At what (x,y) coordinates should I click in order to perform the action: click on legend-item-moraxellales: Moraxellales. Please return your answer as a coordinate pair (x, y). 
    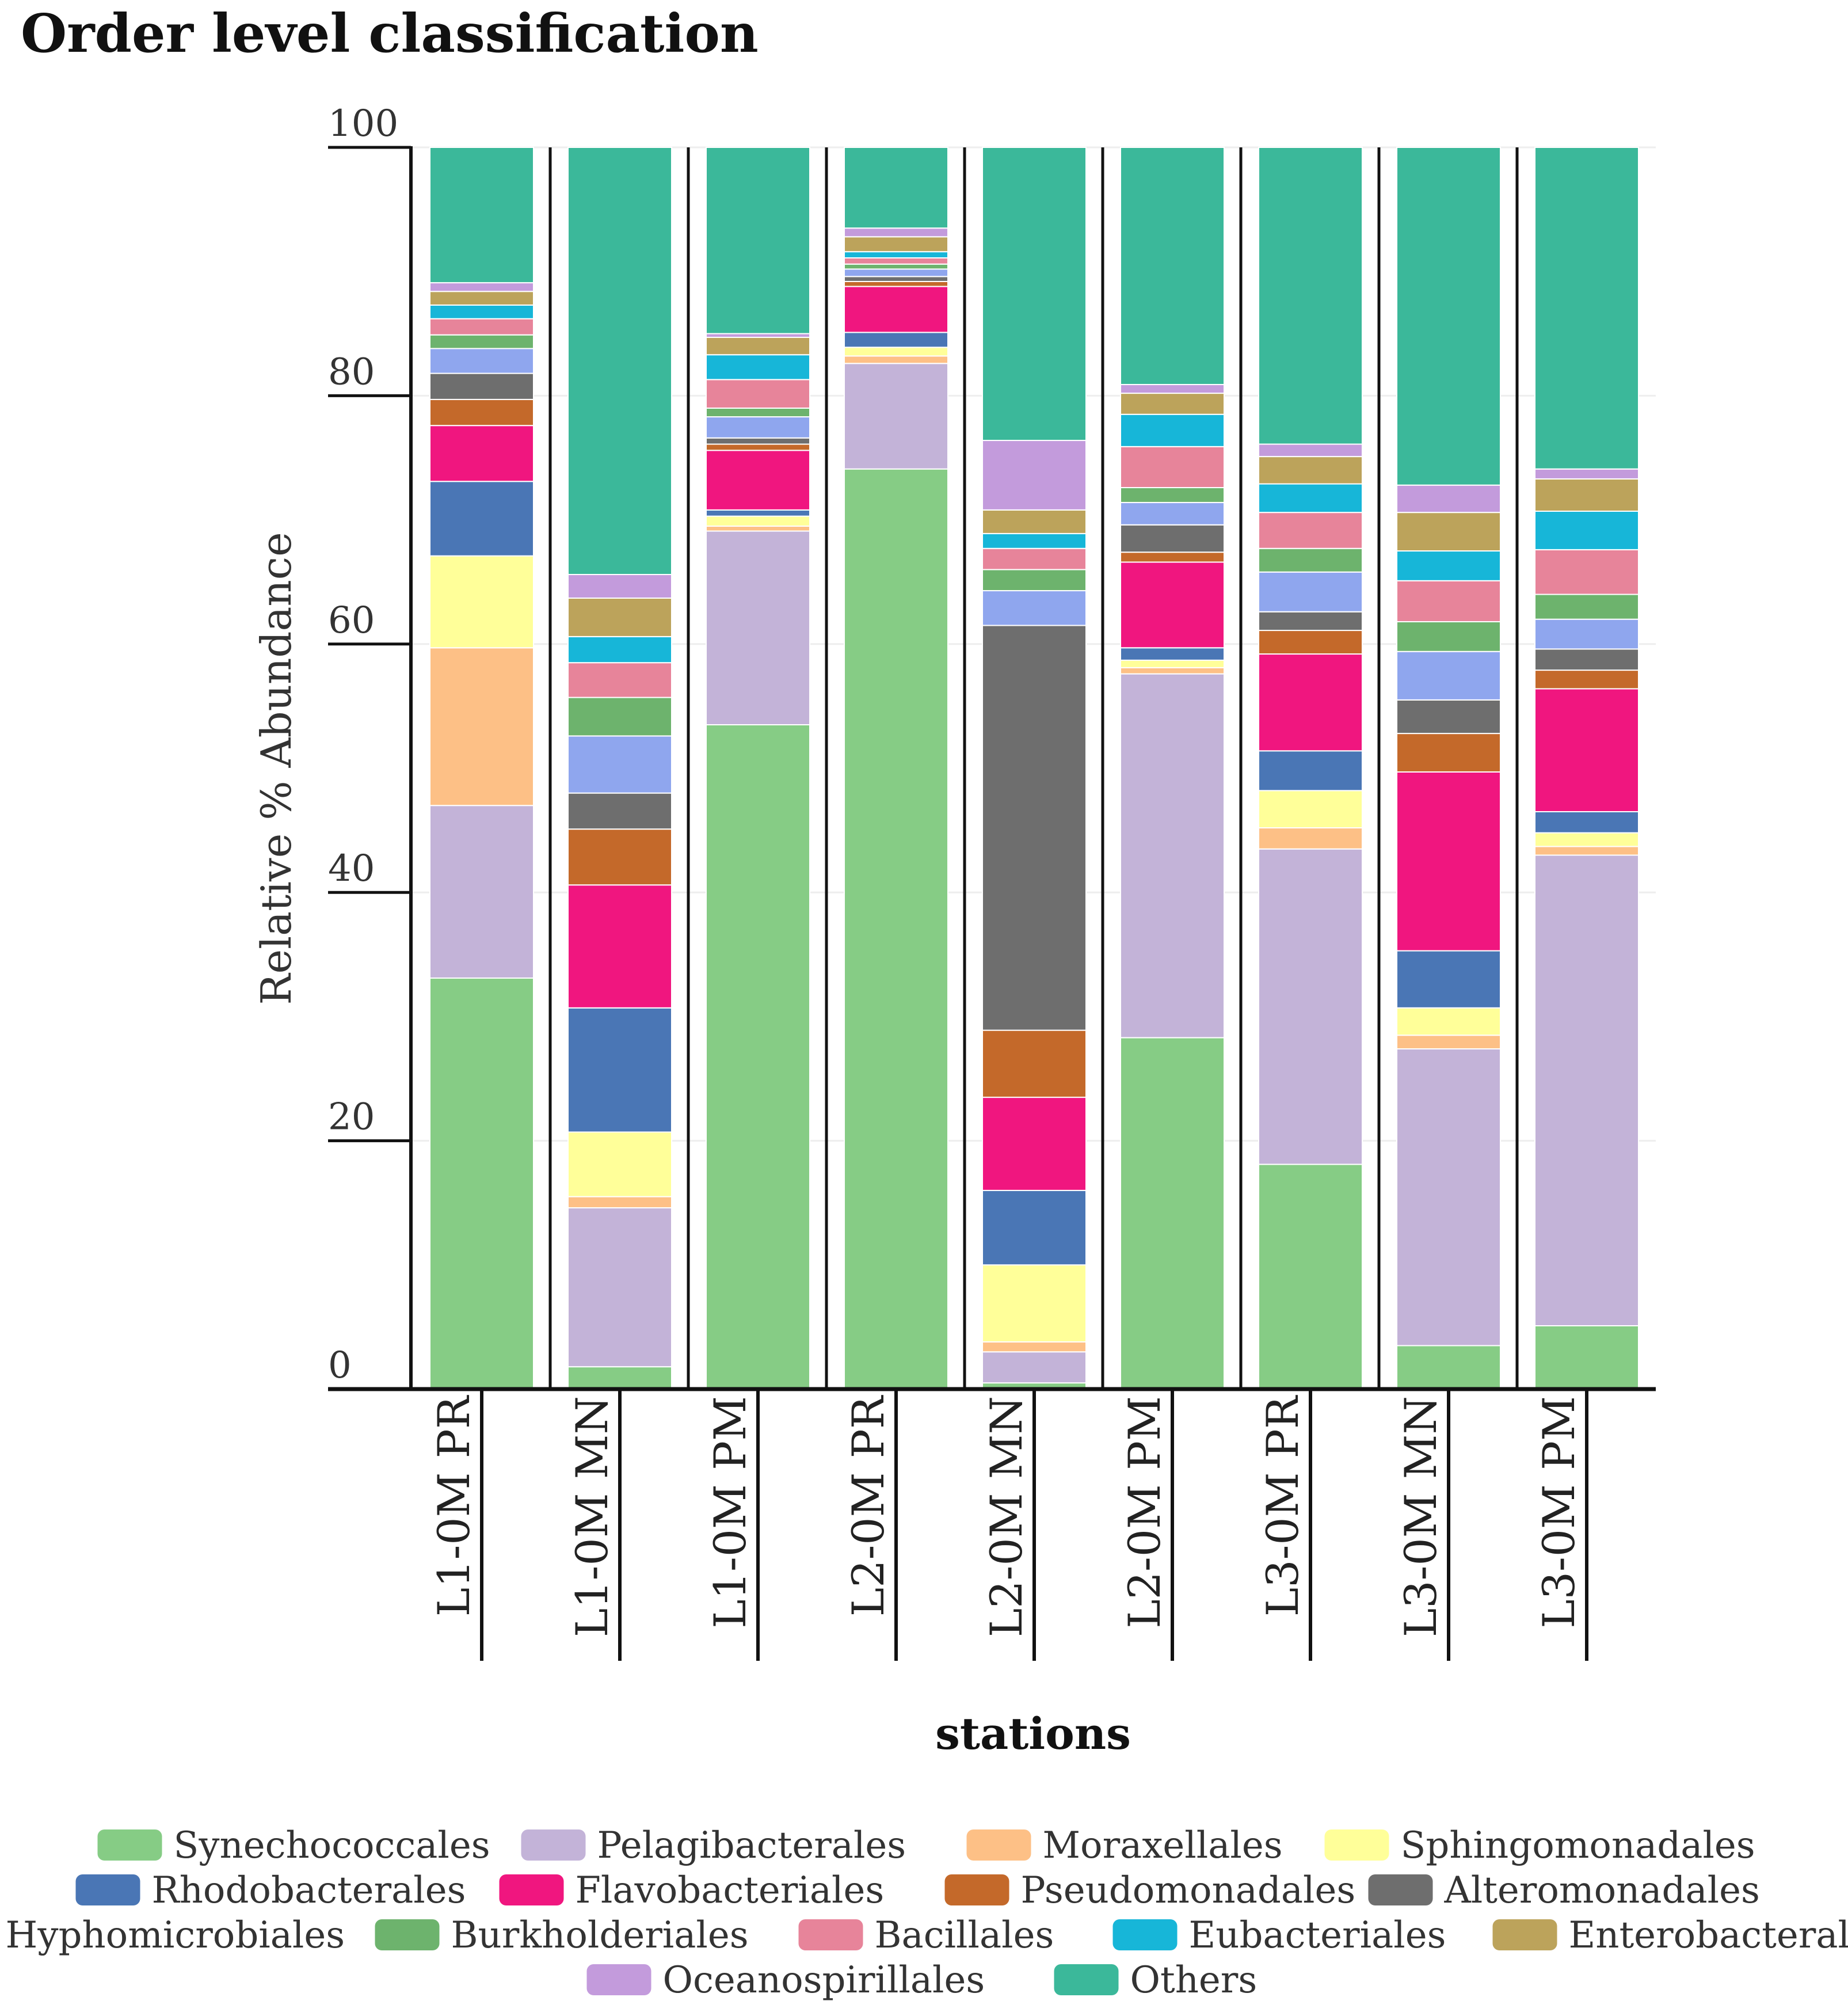
    Looking at the image, I should click on (1124, 1846).